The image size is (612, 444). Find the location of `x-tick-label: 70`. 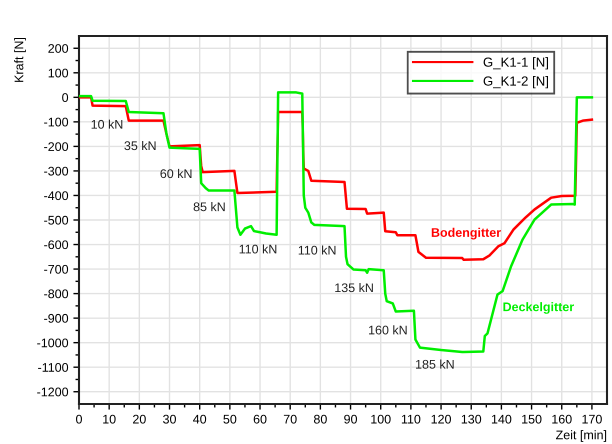

x-tick-label: 70 is located at coordinates (290, 419).